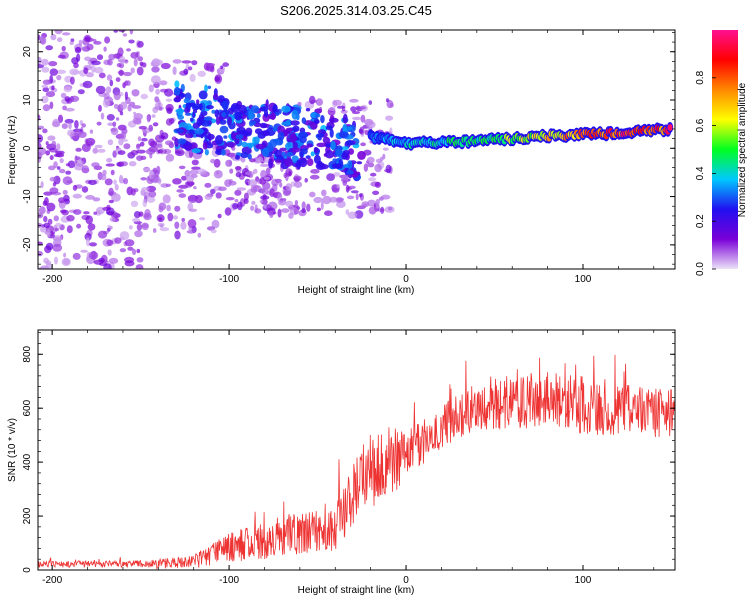  What do you see at coordinates (27, 407) in the screenshot?
I see `snr-y-tick-label: 600` at bounding box center [27, 407].